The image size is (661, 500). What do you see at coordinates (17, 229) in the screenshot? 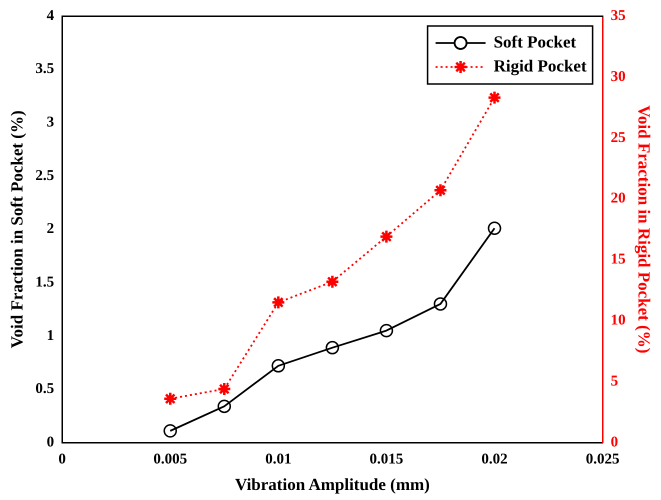
I see `y-axis-title: Void Fraction in Soft Pocket (%)` at bounding box center [17, 229].